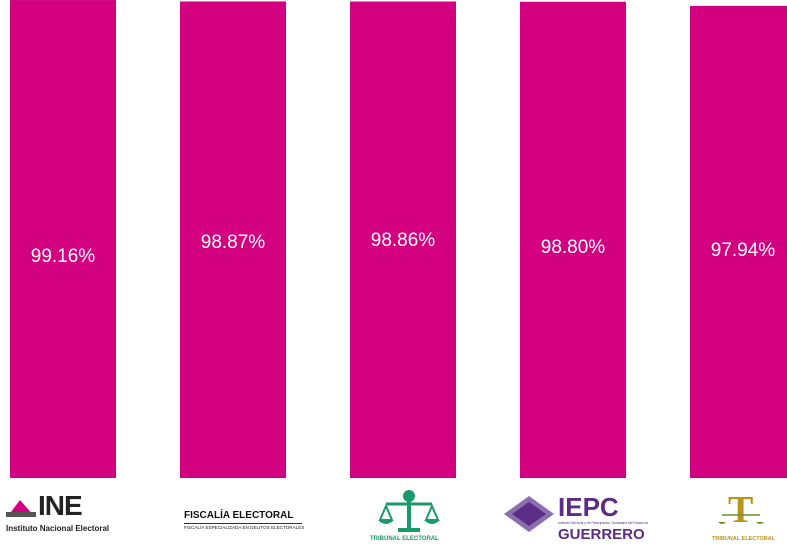 This screenshot has width=787, height=546. I want to click on ine-mark: INE, so click(60, 505).